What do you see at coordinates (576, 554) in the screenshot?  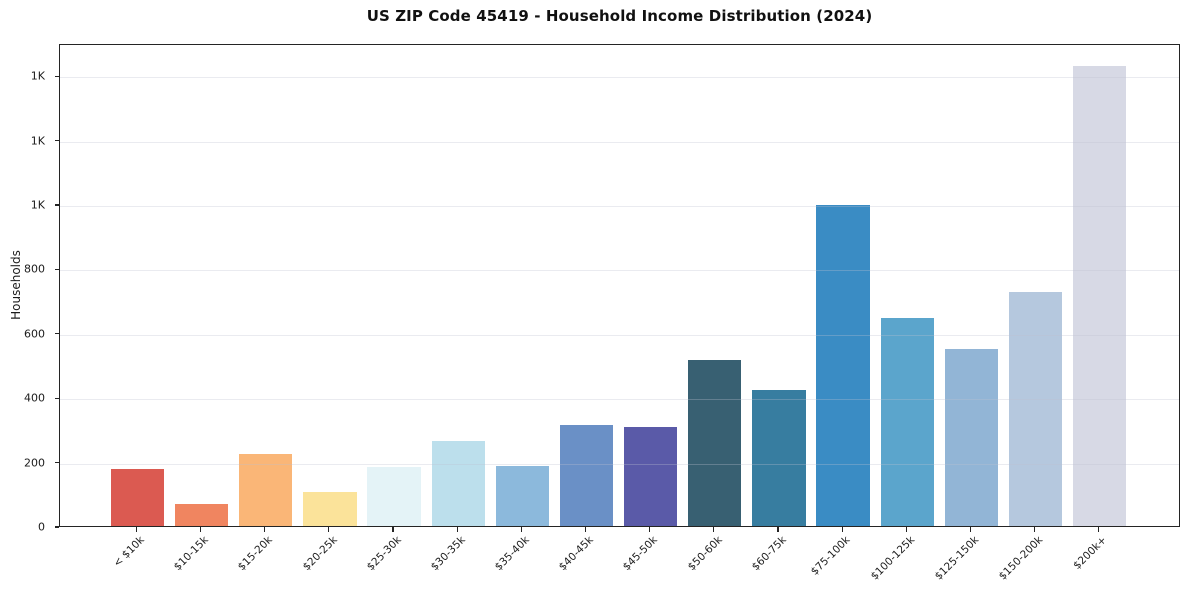 I see `x-tick-label: $40-45k` at bounding box center [576, 554].